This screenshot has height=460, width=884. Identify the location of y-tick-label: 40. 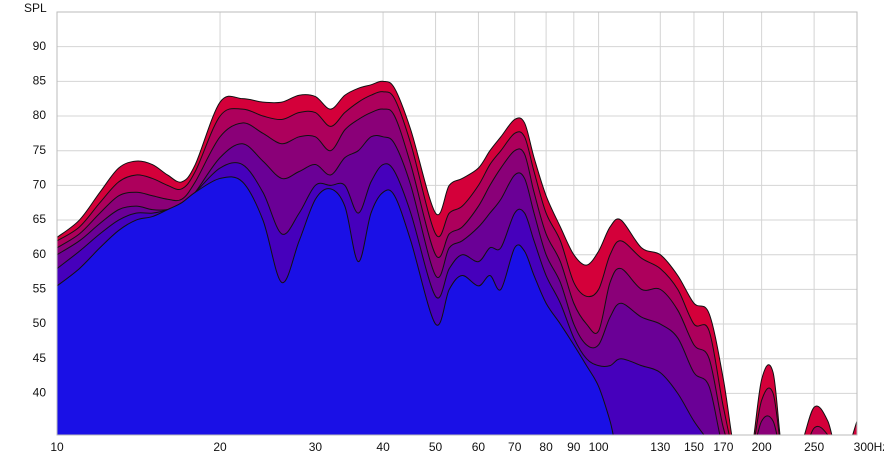
(40, 393).